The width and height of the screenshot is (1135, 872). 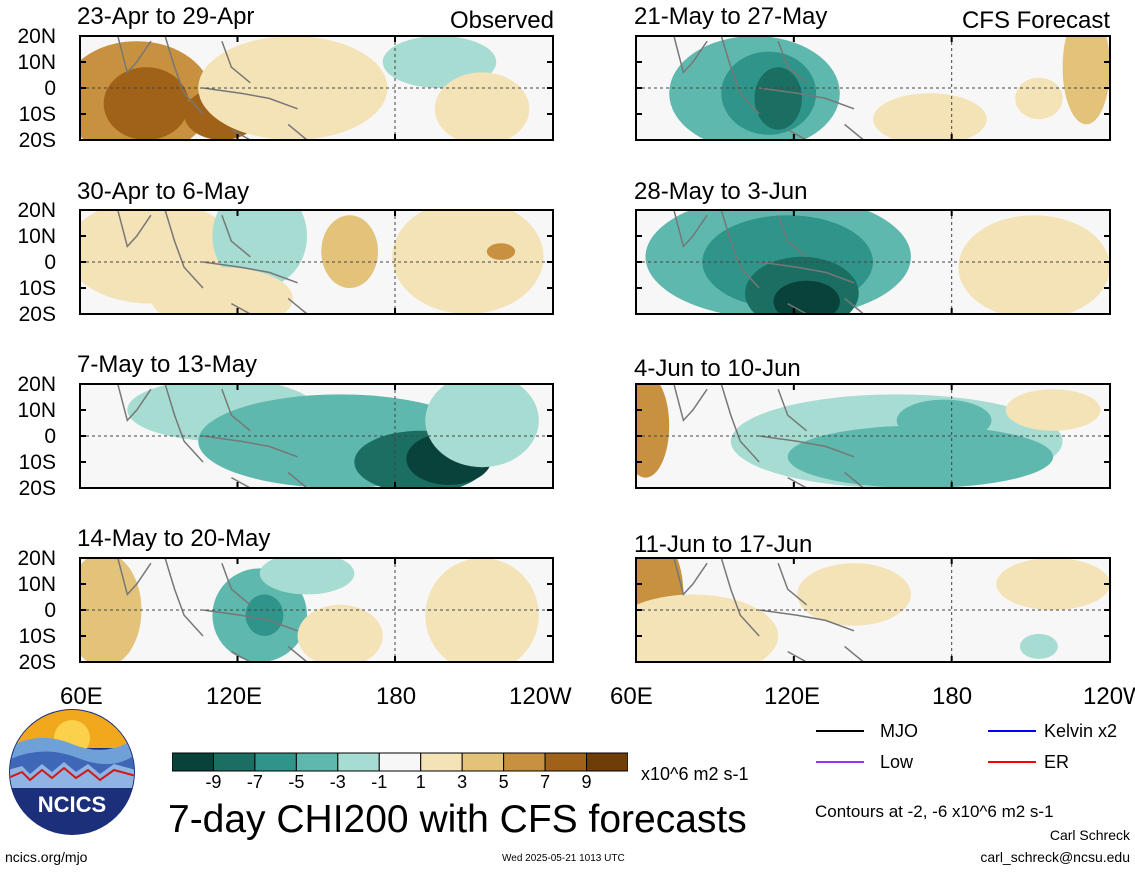 What do you see at coordinates (46, 857) in the screenshot?
I see `site-url: ncics.org/mjo` at bounding box center [46, 857].